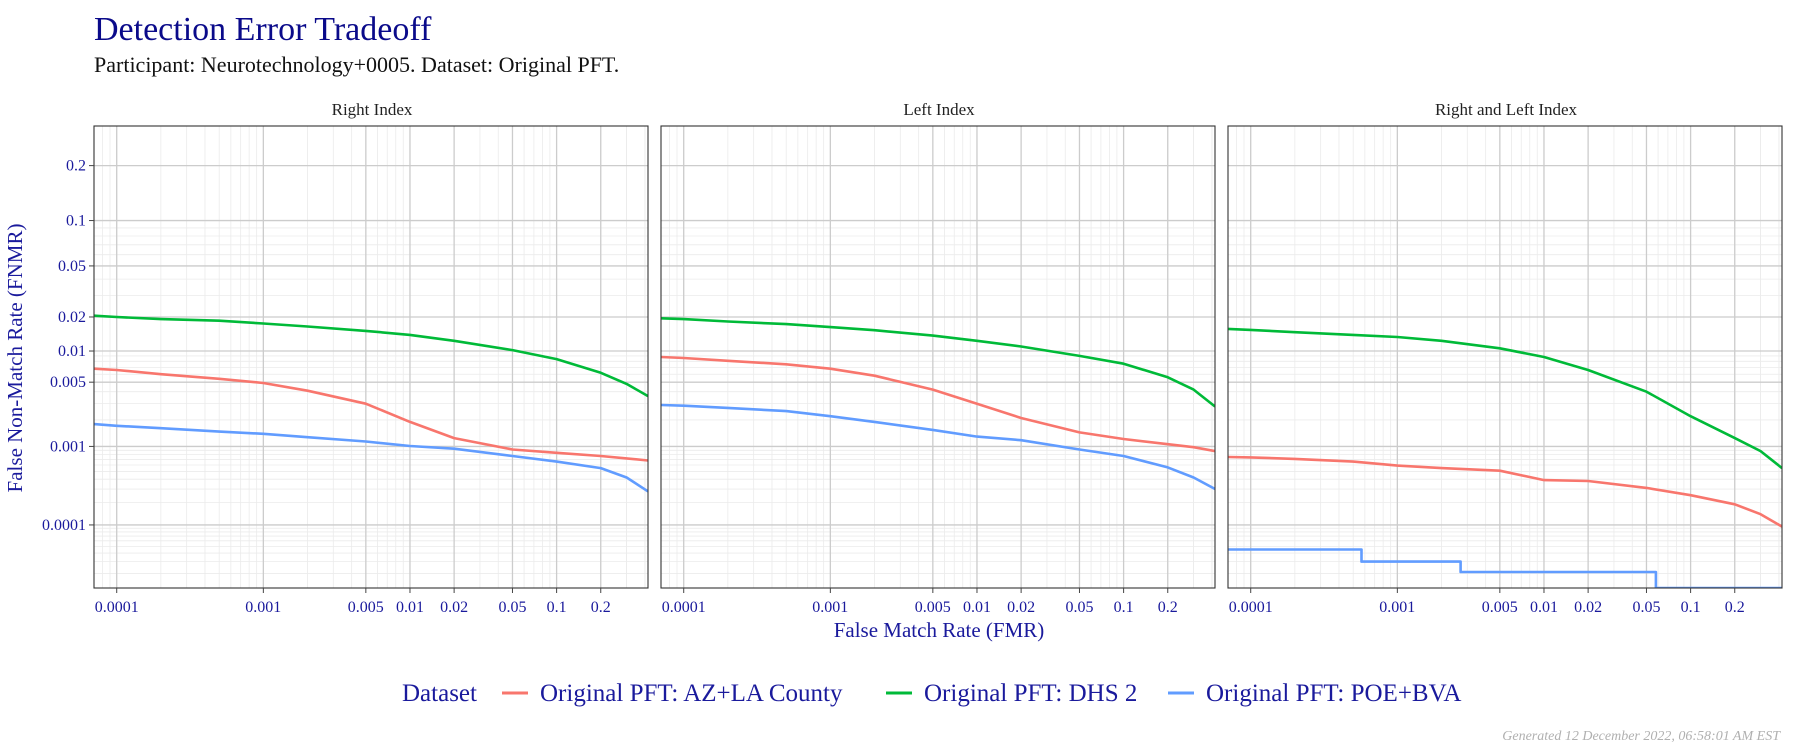 This screenshot has width=1800, height=755. I want to click on y-tick-label: 0.001, so click(68, 446).